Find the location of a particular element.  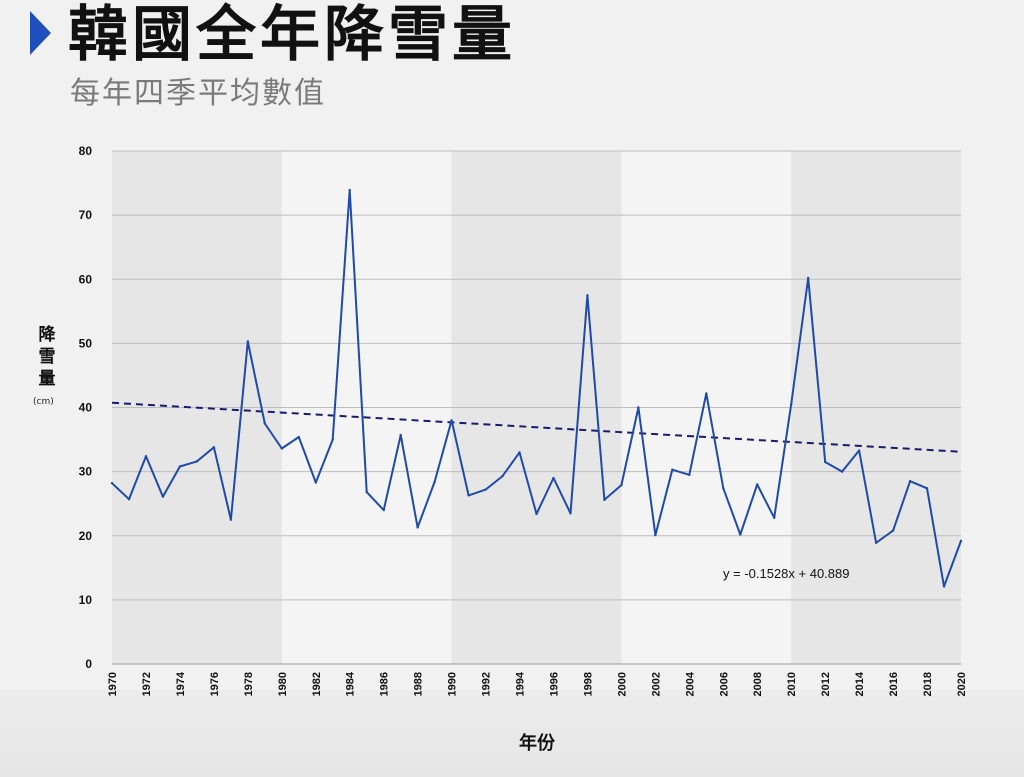

trendline-equation: y = -0.1528x + 40.889 is located at coordinates (786, 573).